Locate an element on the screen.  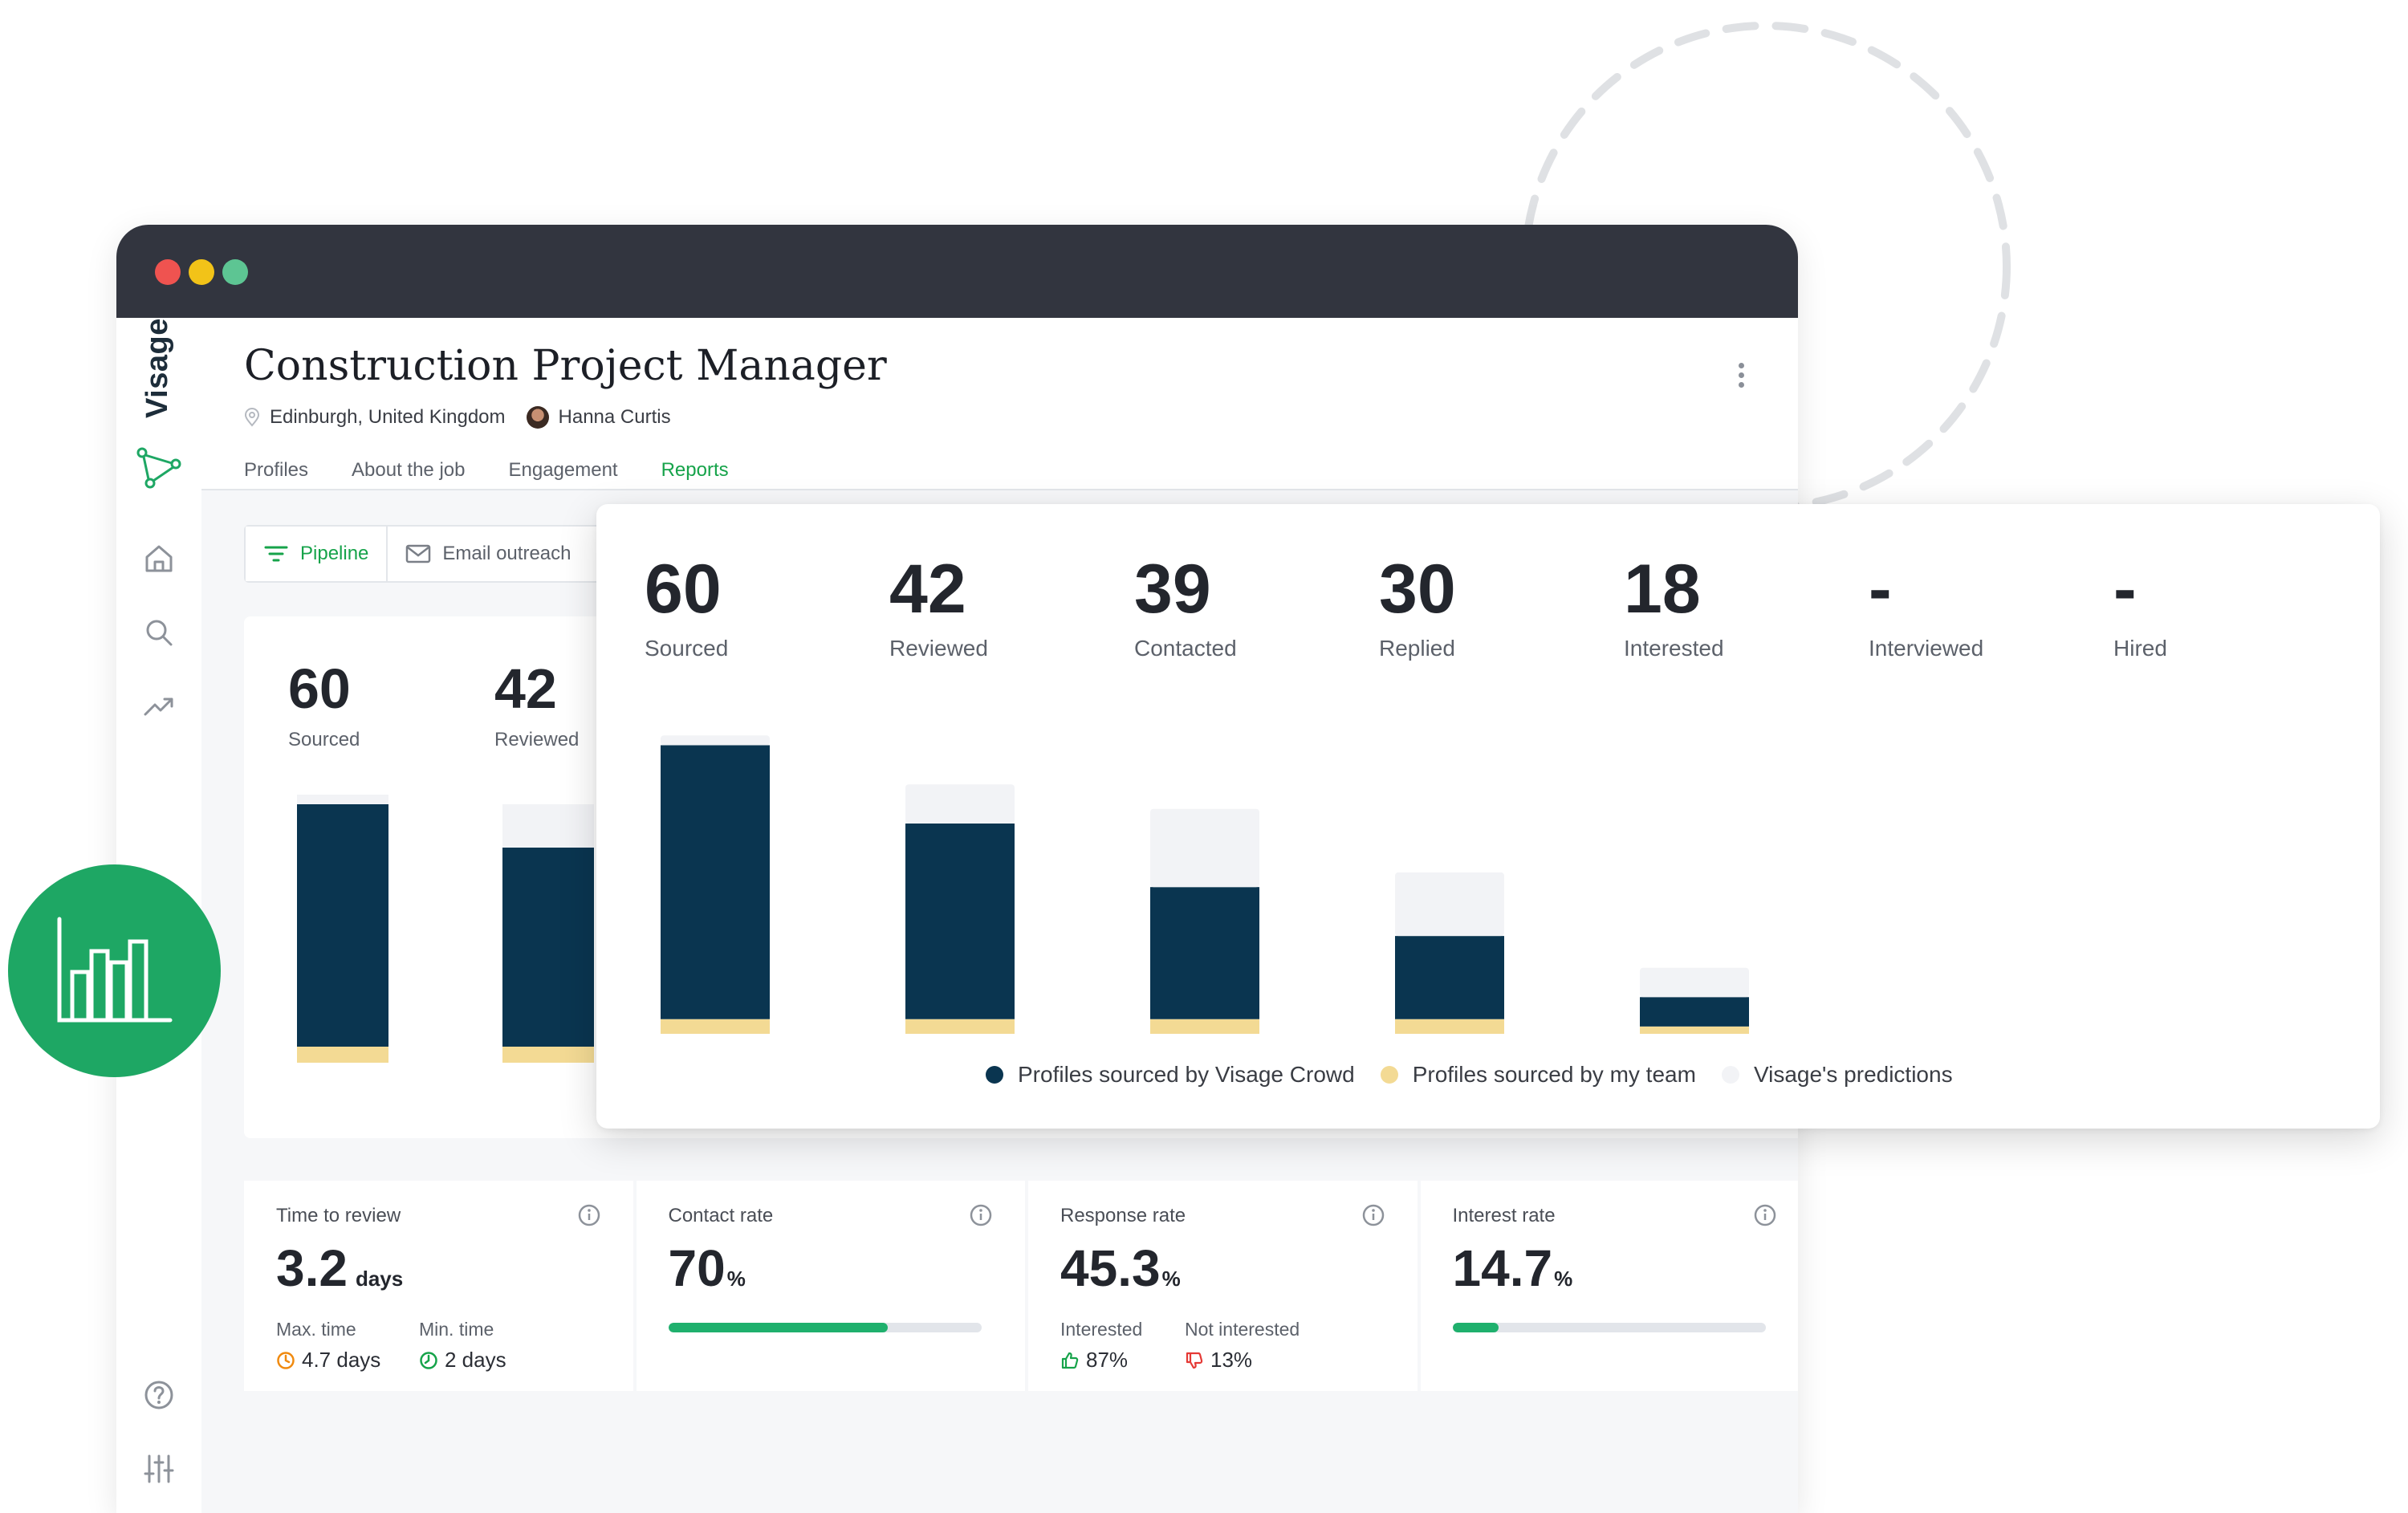
bar-team-reviewed is located at coordinates (960, 1026).